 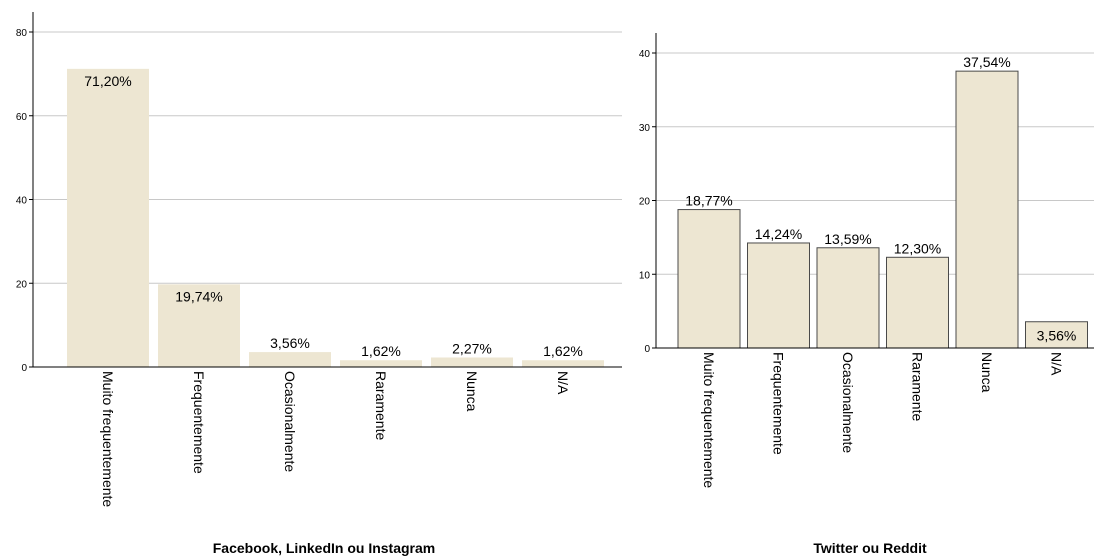 What do you see at coordinates (324, 548) in the screenshot?
I see `chart-title: Facebook, LinkedIn ou Instagram` at bounding box center [324, 548].